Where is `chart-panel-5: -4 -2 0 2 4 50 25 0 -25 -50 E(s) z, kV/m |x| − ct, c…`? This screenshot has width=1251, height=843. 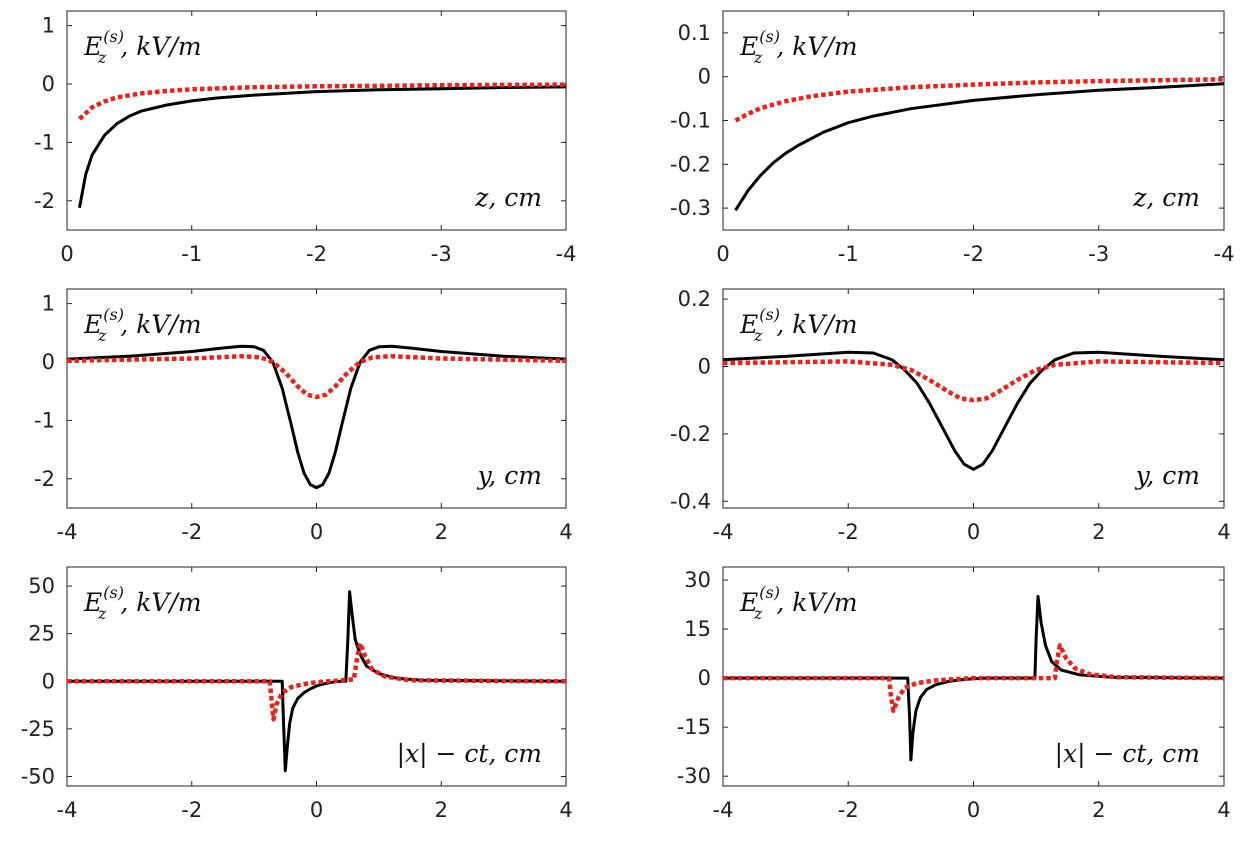
chart-panel-5: -4 -2 0 2 4 50 25 0 -25 -50 E(s) z, kV/m |x| − ct, c… is located at coordinates (297, 694).